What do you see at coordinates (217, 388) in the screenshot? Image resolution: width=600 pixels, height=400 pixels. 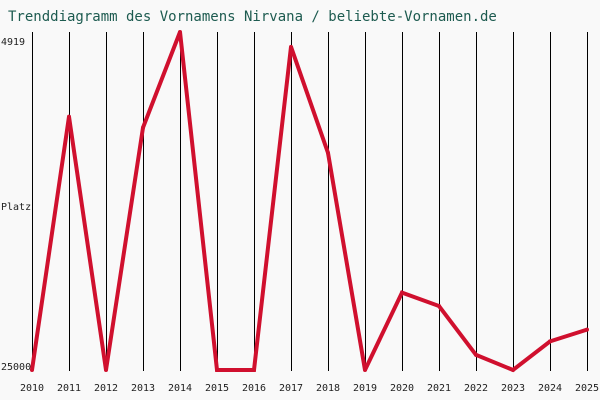 I see `x-tick-label-2015: 2015` at bounding box center [217, 388].